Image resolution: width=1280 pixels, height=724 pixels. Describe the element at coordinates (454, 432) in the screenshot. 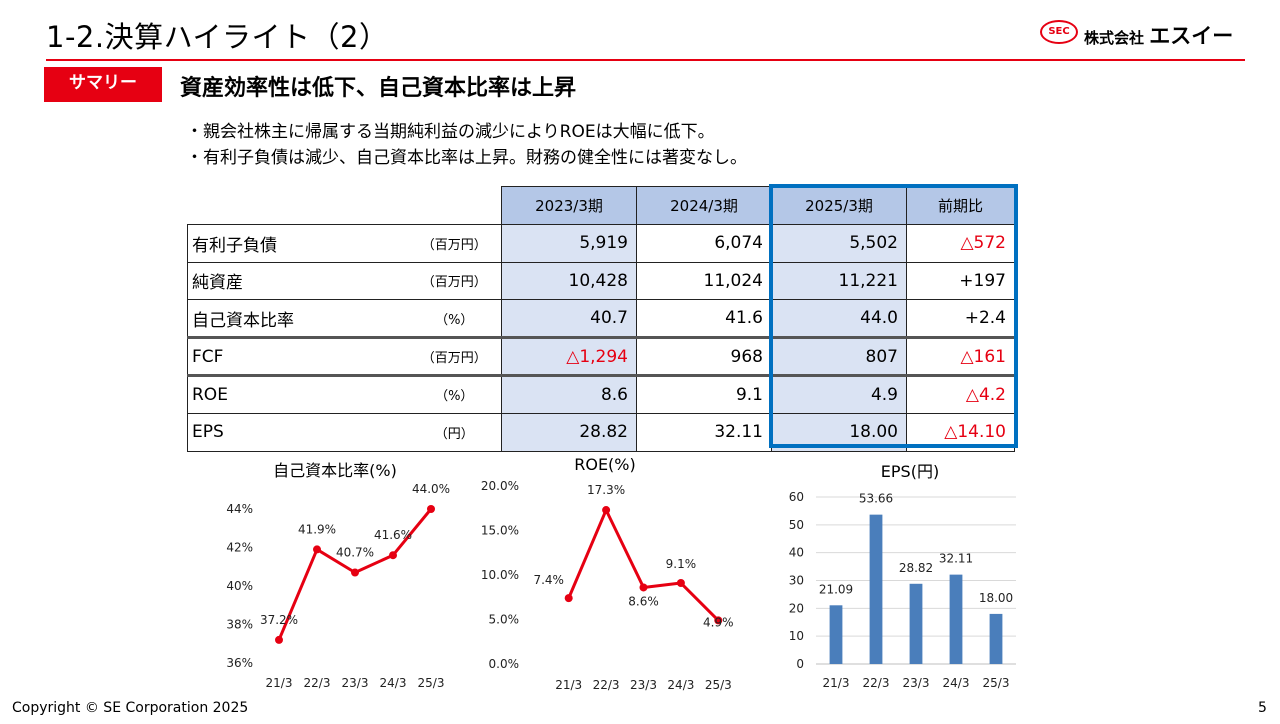

I see `row-unit: （円）` at that location.